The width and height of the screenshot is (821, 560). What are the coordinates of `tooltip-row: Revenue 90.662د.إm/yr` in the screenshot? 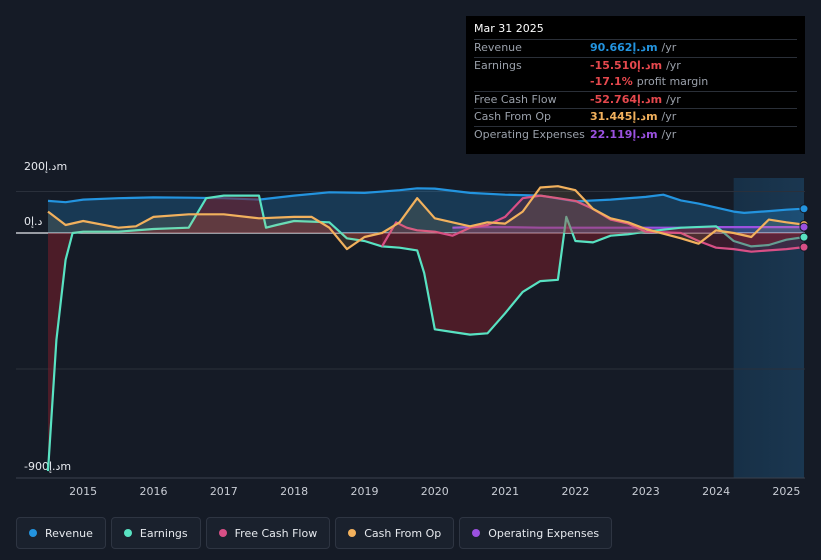 It's located at (635, 48).